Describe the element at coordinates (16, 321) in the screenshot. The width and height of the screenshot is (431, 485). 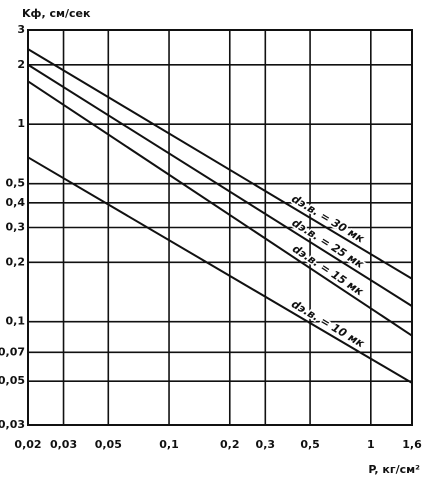
I see `y-tick-label: 0,1` at that location.